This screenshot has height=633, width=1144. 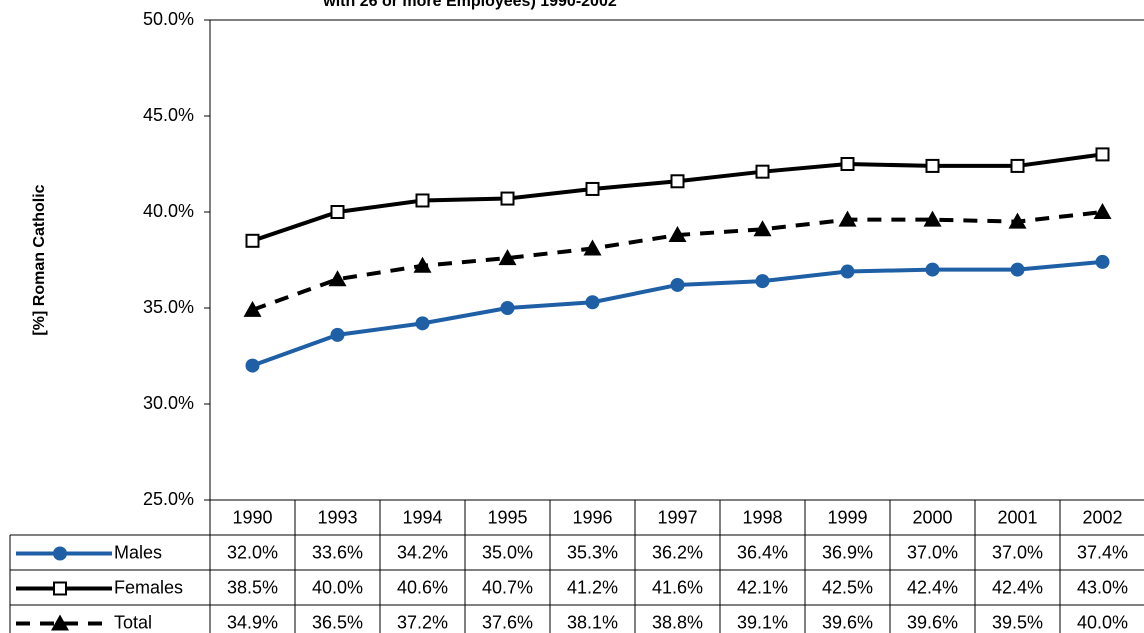 What do you see at coordinates (592, 622) in the screenshot?
I see `table-value: 38.1%` at bounding box center [592, 622].